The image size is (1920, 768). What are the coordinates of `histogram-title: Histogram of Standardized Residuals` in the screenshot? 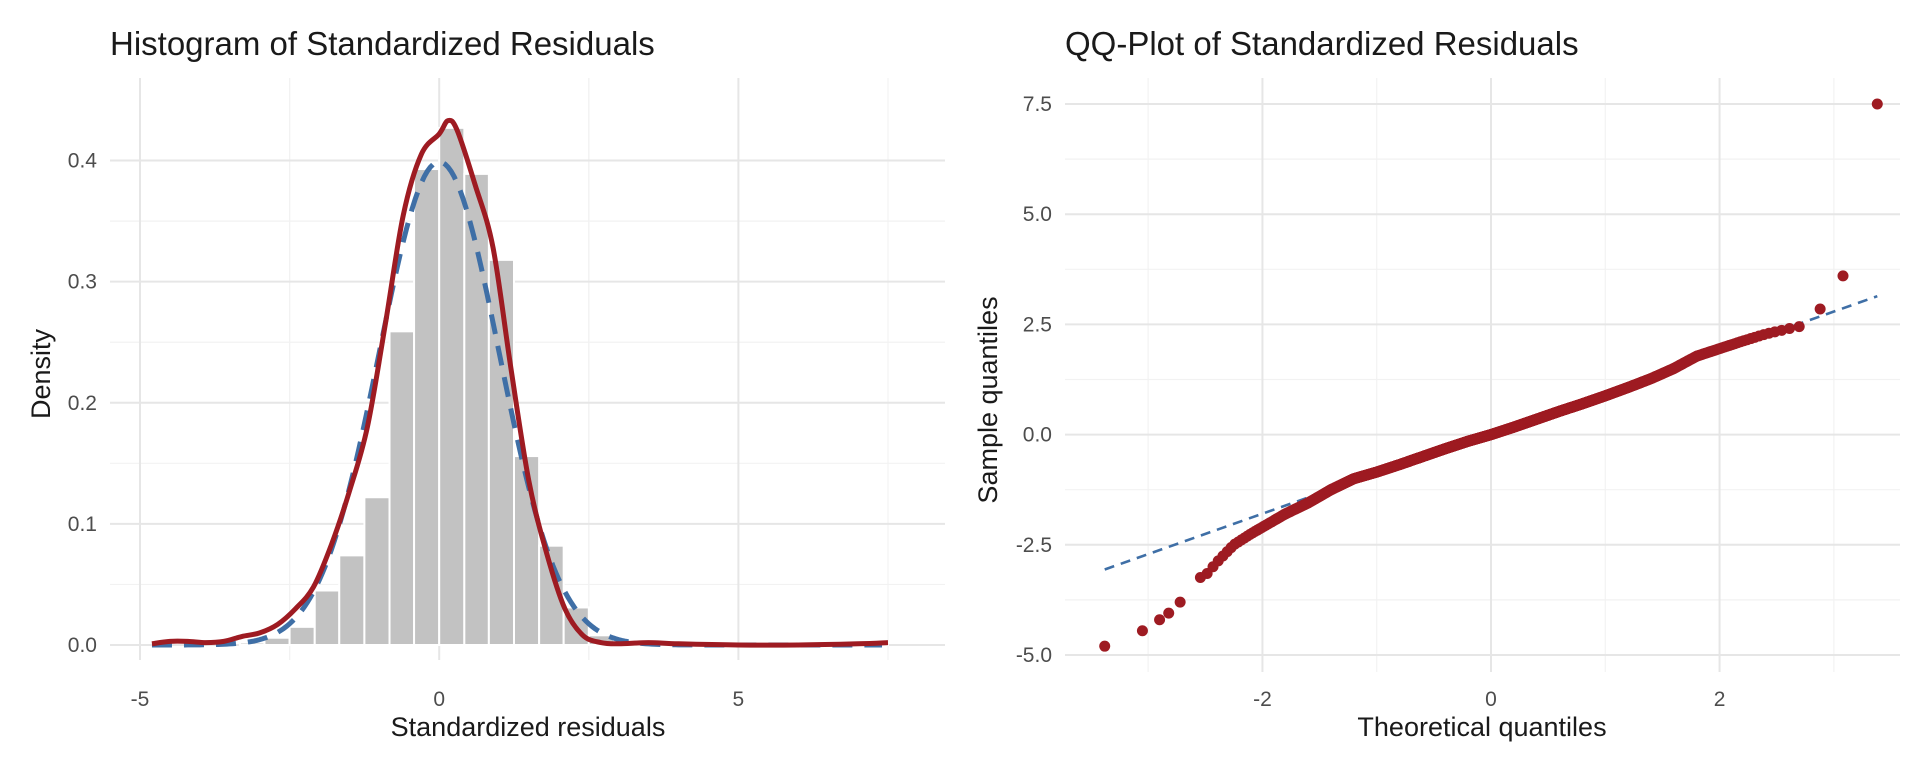 It's located at (382, 43).